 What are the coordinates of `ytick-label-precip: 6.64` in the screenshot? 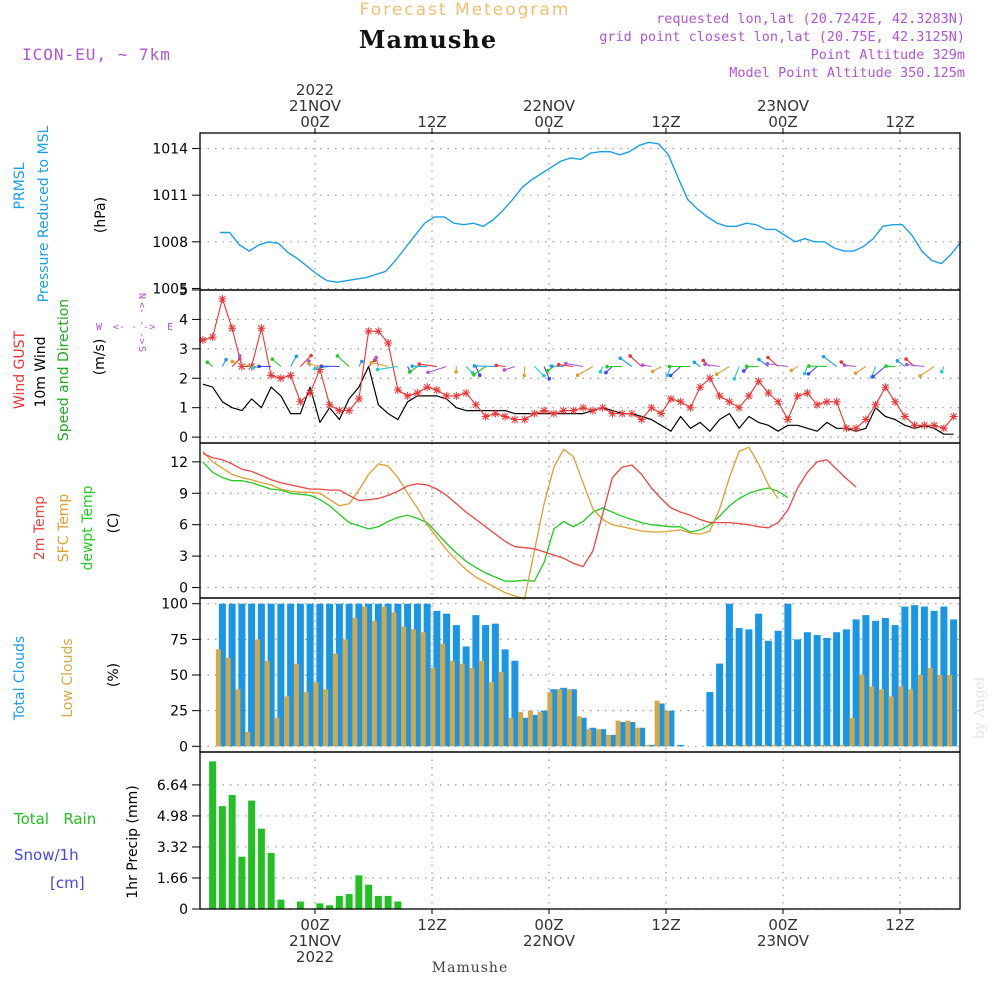 It's located at (172, 786).